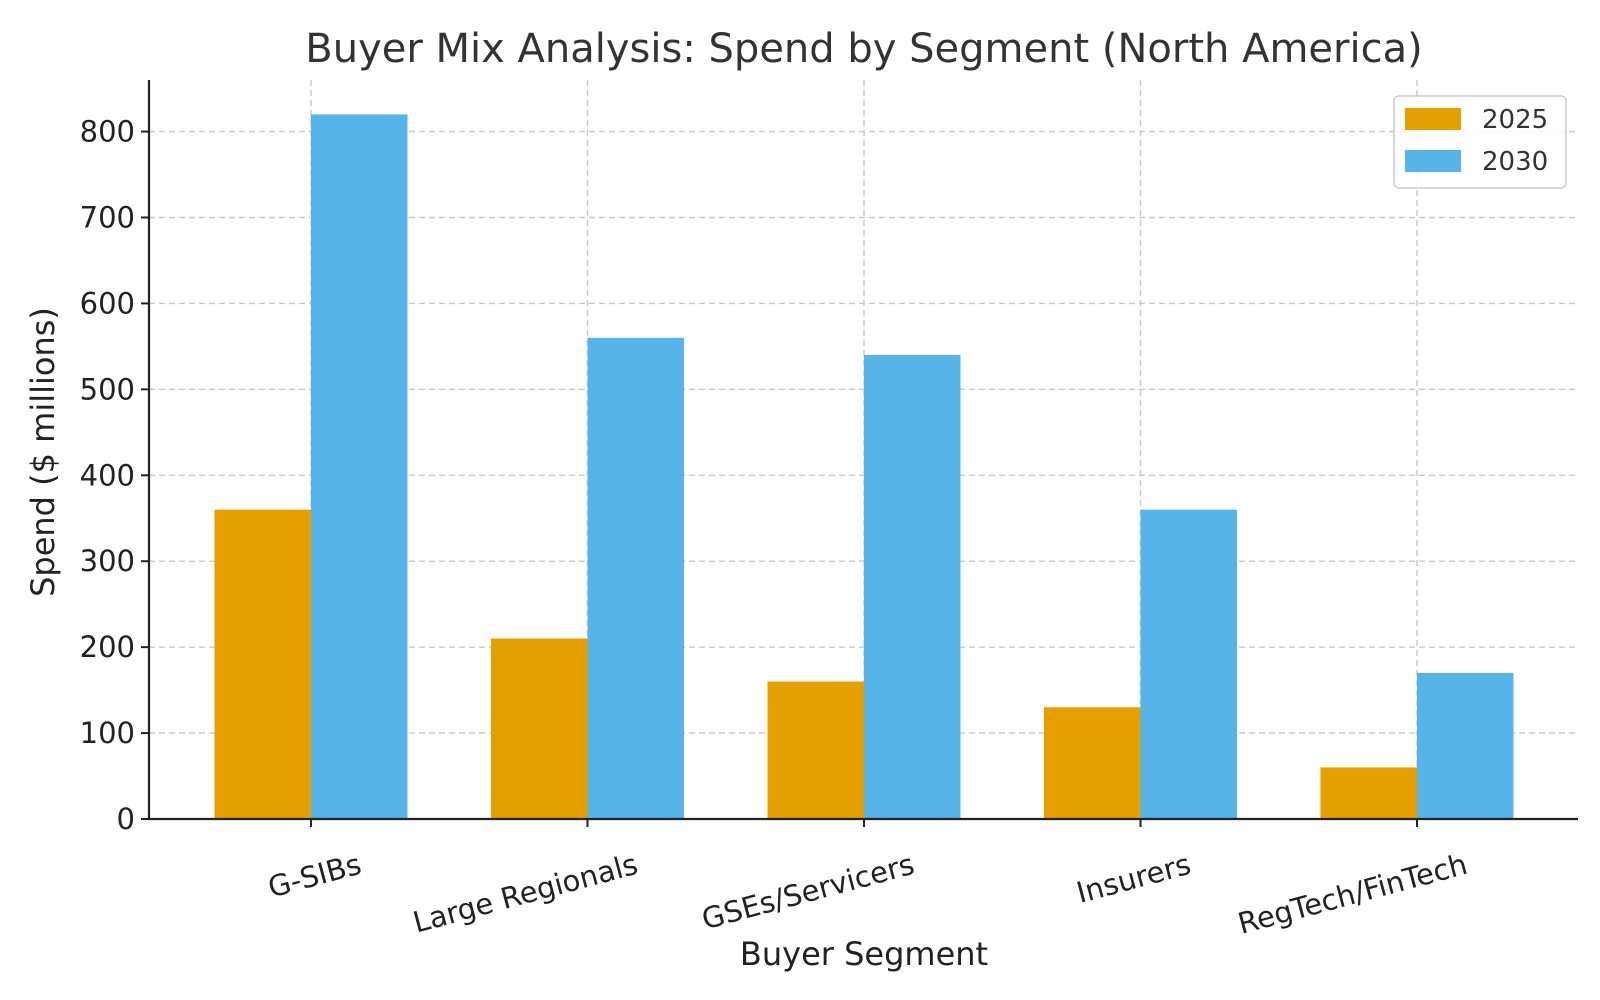  I want to click on x-tick-label: G-SIBs, so click(314, 875).